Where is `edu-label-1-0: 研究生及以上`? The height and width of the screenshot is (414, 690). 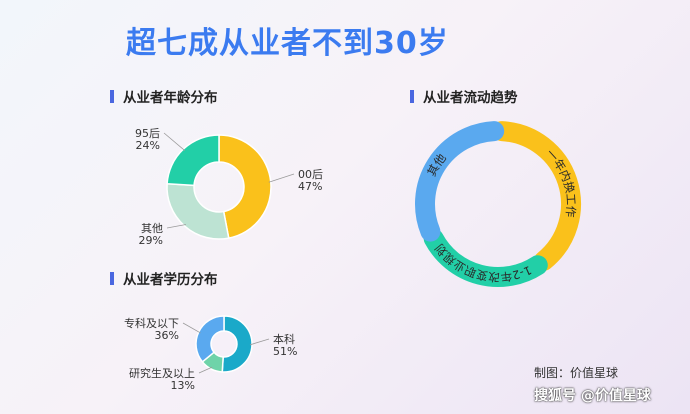 edu-label-1-0: 研究生及以上 is located at coordinates (162, 373).